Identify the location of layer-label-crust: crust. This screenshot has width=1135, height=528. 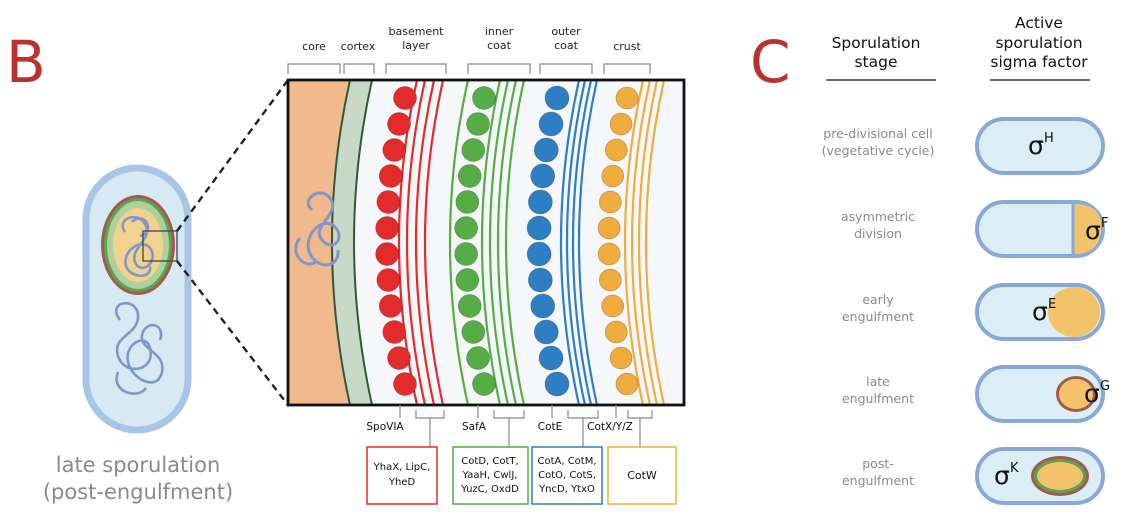
(627, 46).